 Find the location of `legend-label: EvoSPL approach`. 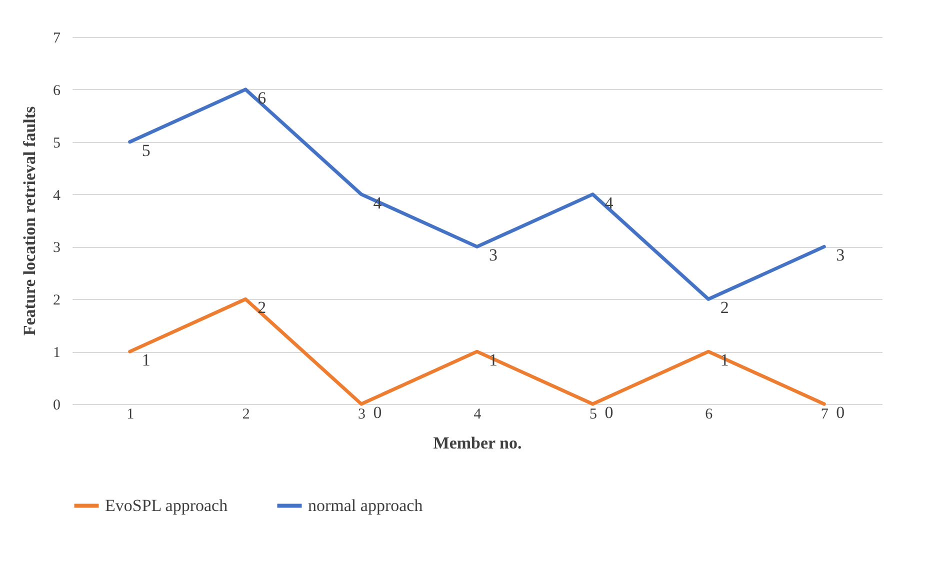

legend-label: EvoSPL approach is located at coordinates (166, 505).